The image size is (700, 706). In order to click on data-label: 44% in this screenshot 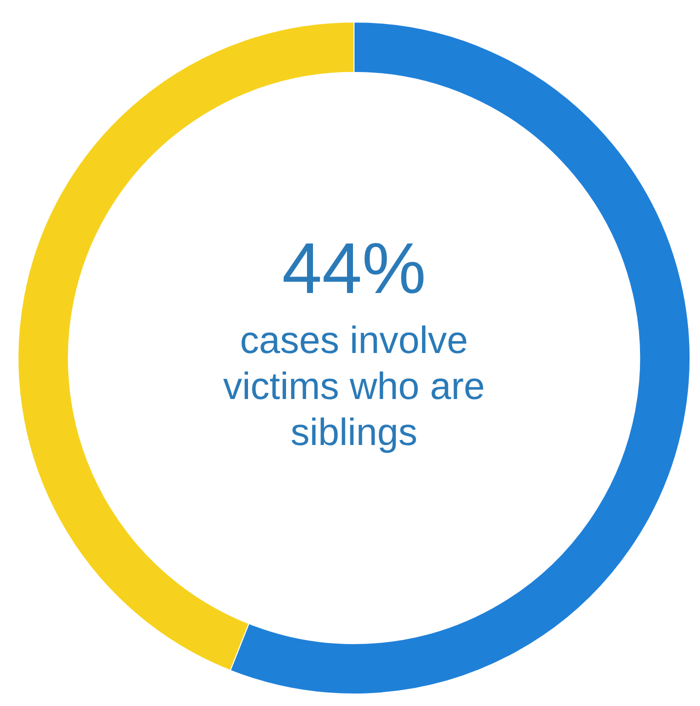, I will do `click(354, 269)`.